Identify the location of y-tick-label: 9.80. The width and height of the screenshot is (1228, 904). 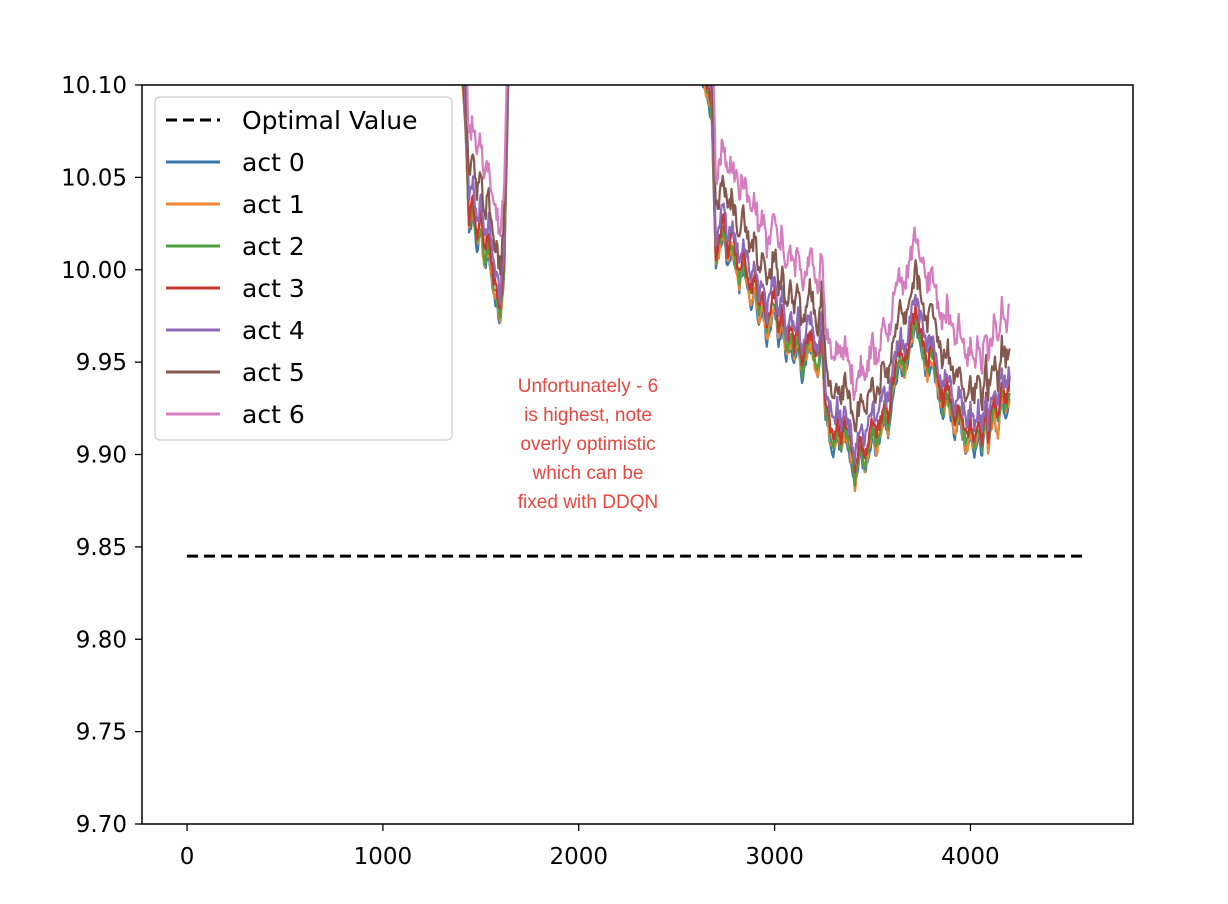
(101, 640).